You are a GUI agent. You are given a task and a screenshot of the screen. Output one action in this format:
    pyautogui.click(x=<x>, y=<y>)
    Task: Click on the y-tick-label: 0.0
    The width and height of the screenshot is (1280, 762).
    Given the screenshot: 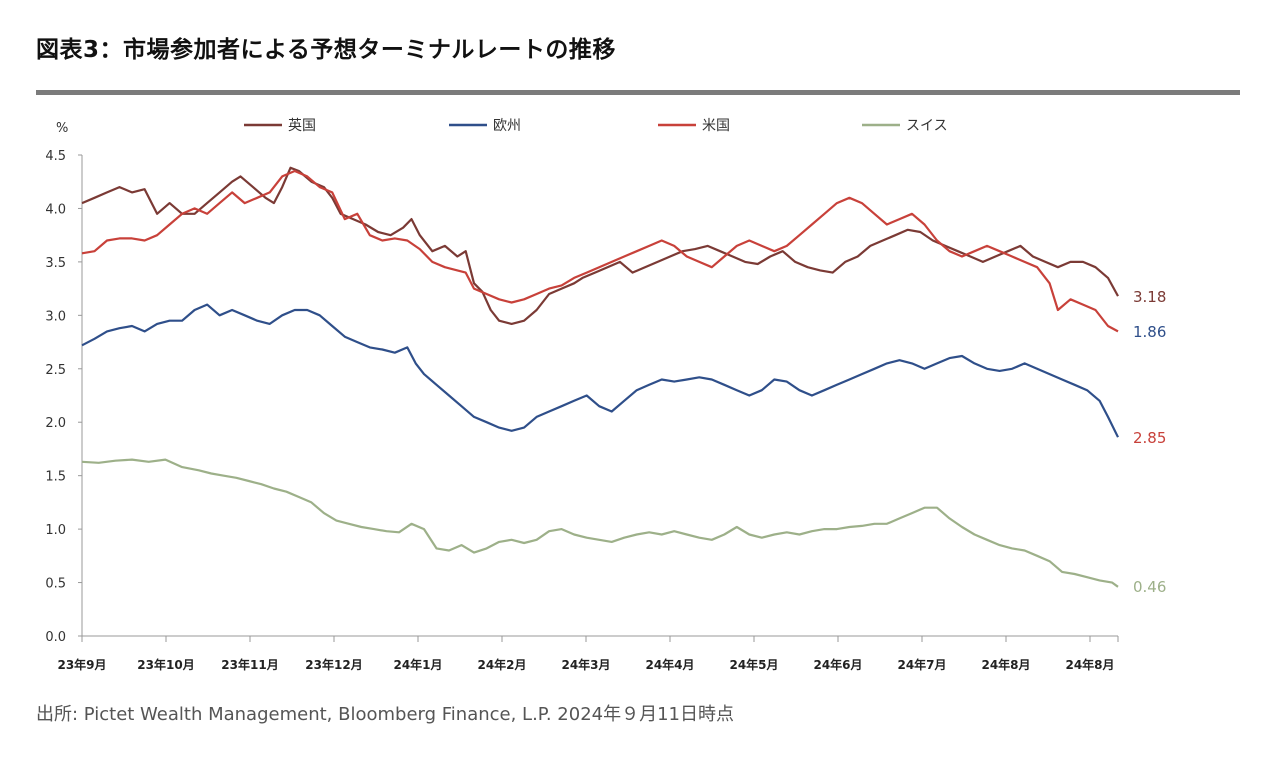 What is the action you would take?
    pyautogui.click(x=55, y=637)
    